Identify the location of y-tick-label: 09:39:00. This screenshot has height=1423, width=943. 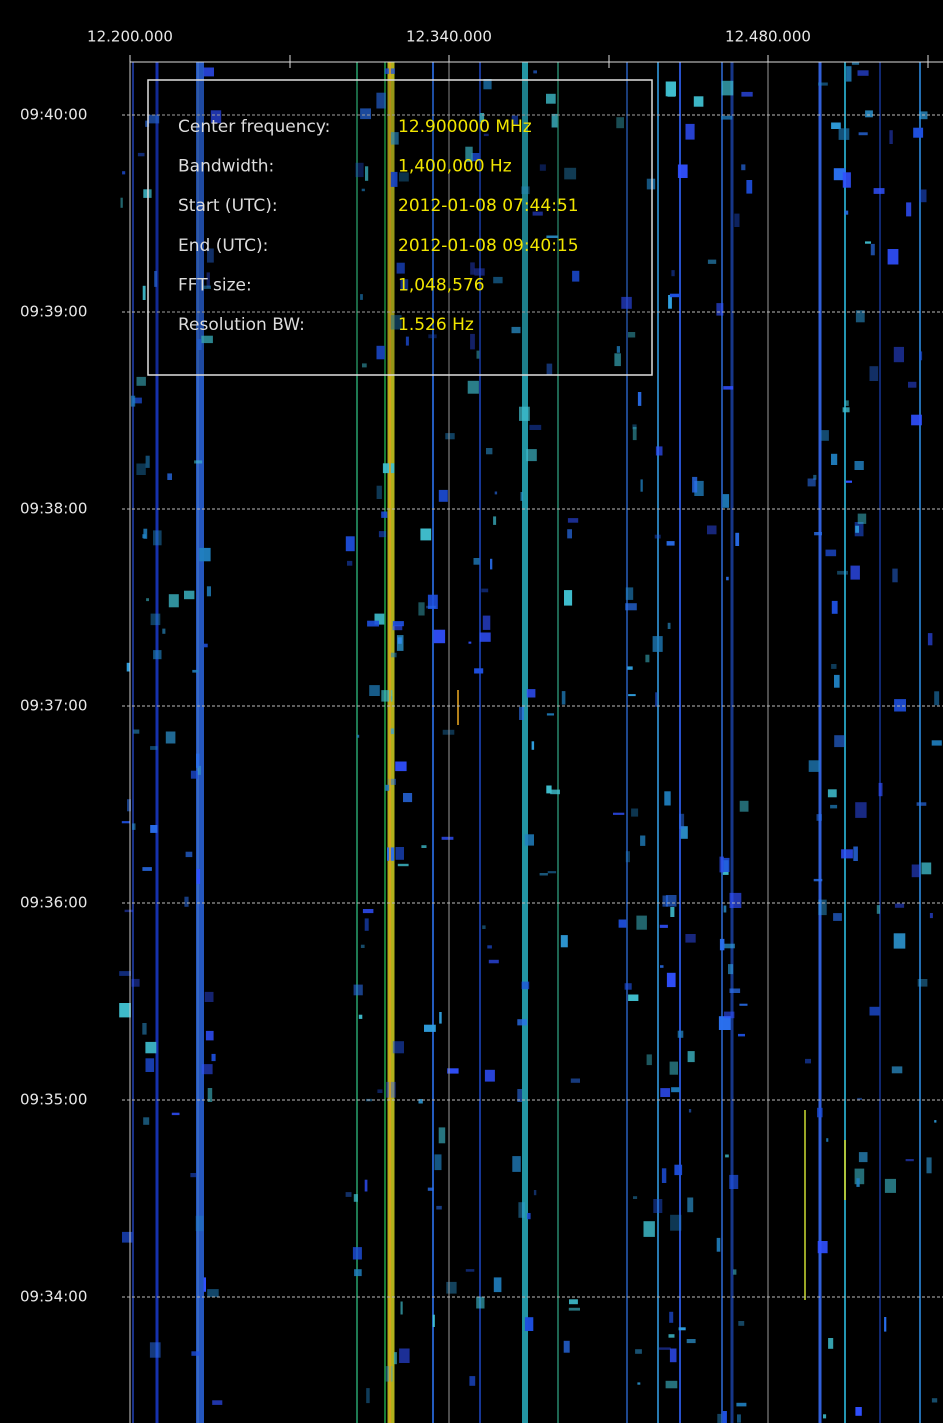
(53, 312).